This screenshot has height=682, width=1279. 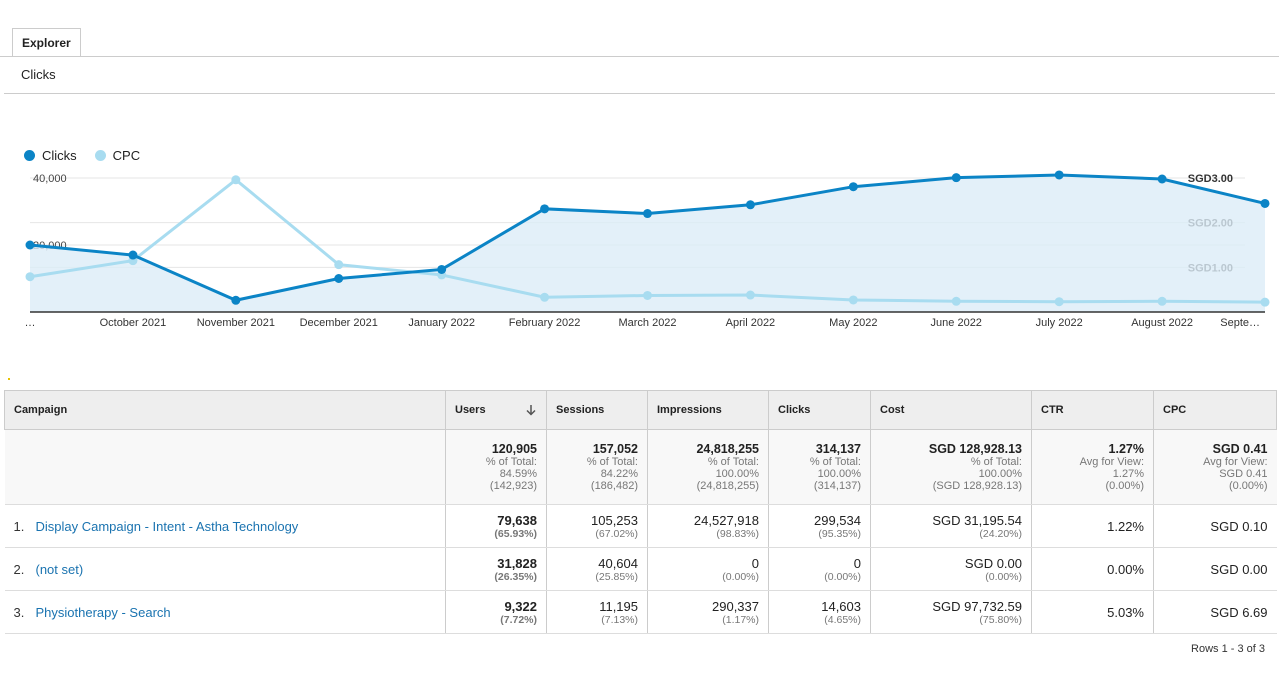 I want to click on sessions-cell: 40,604 (25.85%), so click(x=597, y=569).